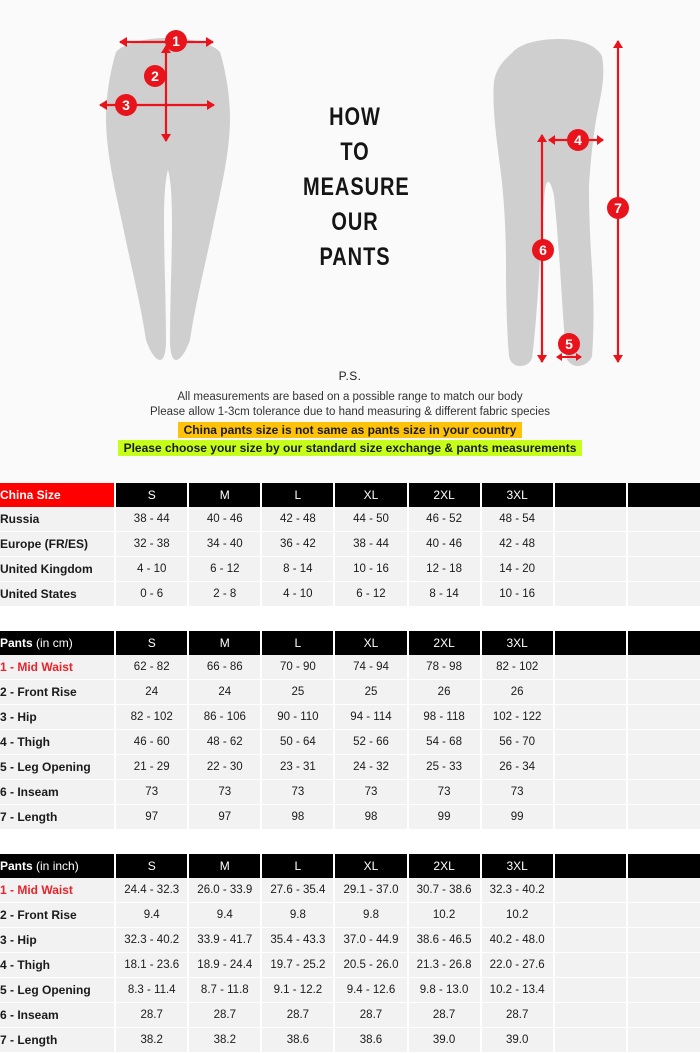 The width and height of the screenshot is (700, 1053). I want to click on section-header-unit: (in cm), so click(52, 643).